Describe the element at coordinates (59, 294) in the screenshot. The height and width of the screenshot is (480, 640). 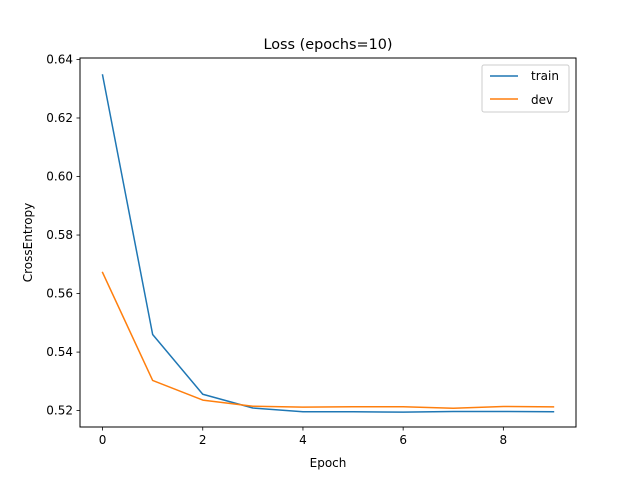
I see `y-tick-label: 0.56` at that location.